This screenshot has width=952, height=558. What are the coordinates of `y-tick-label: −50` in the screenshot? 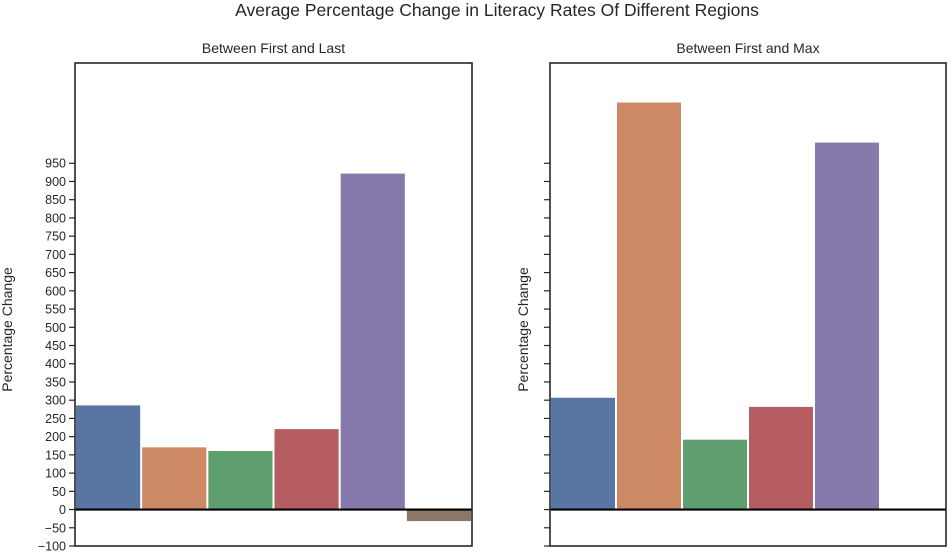 It's located at (55, 528).